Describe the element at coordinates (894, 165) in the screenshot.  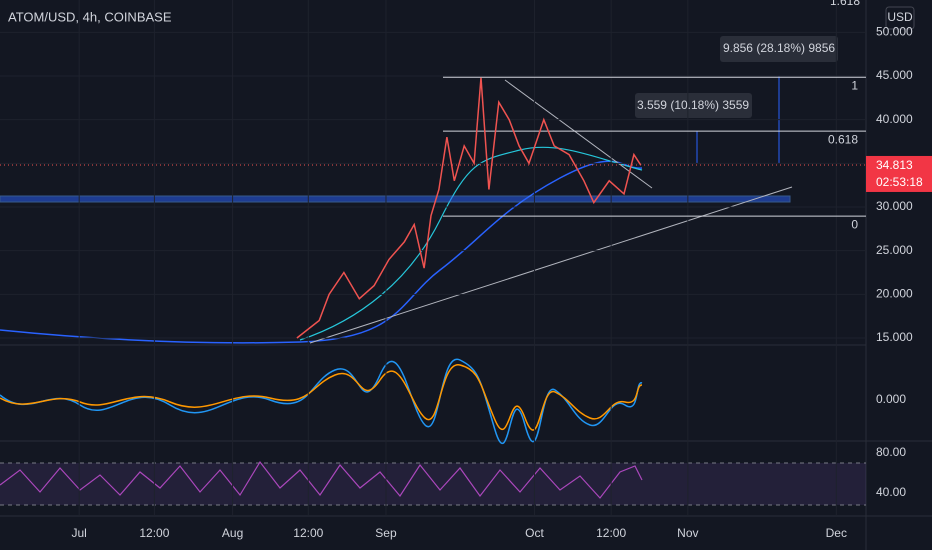
I see `last-price-label: 34.813` at that location.